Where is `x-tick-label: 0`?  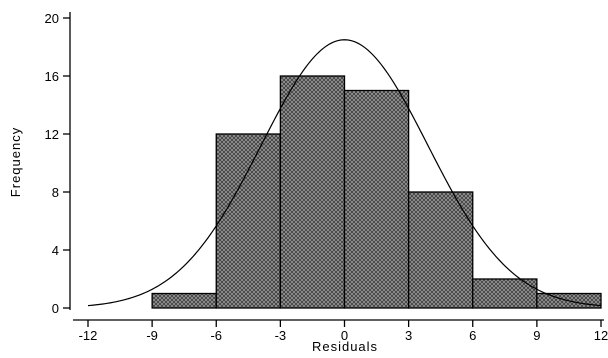
x-tick-label: 0 is located at coordinates (344, 335).